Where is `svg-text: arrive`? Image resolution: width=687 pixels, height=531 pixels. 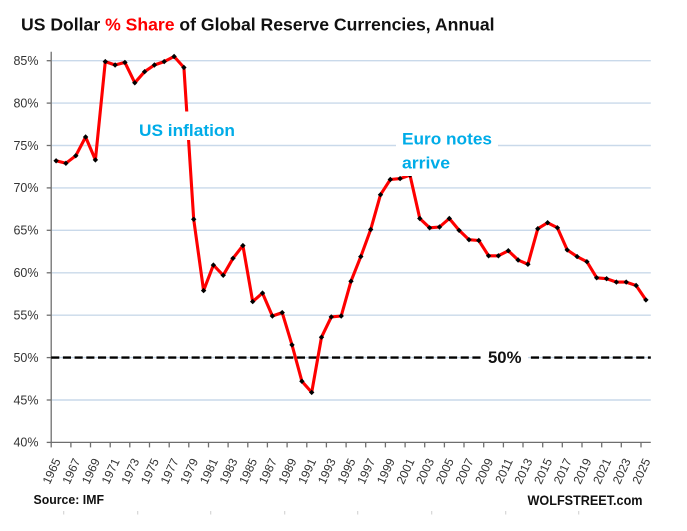
svg-text: arrive is located at coordinates (426, 162).